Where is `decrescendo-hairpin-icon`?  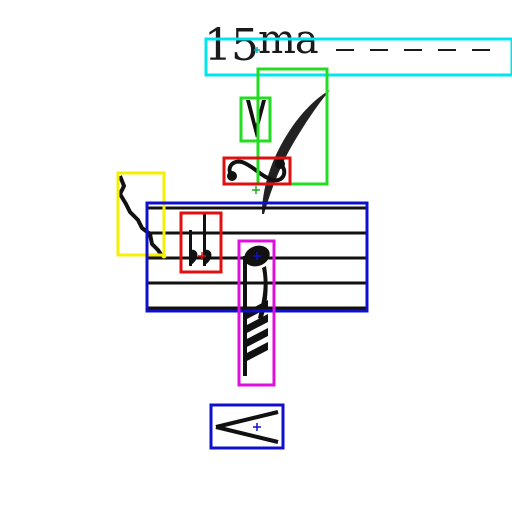
decrescendo-hairpin-icon is located at coordinates (247, 427).